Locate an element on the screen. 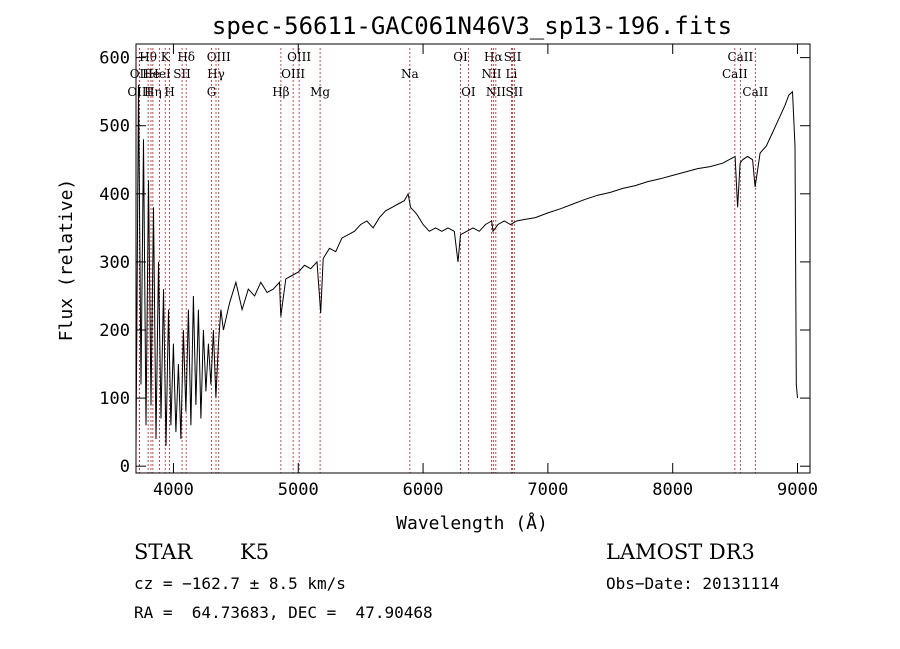 The width and height of the screenshot is (900, 649). marker-label: G is located at coordinates (212, 92).